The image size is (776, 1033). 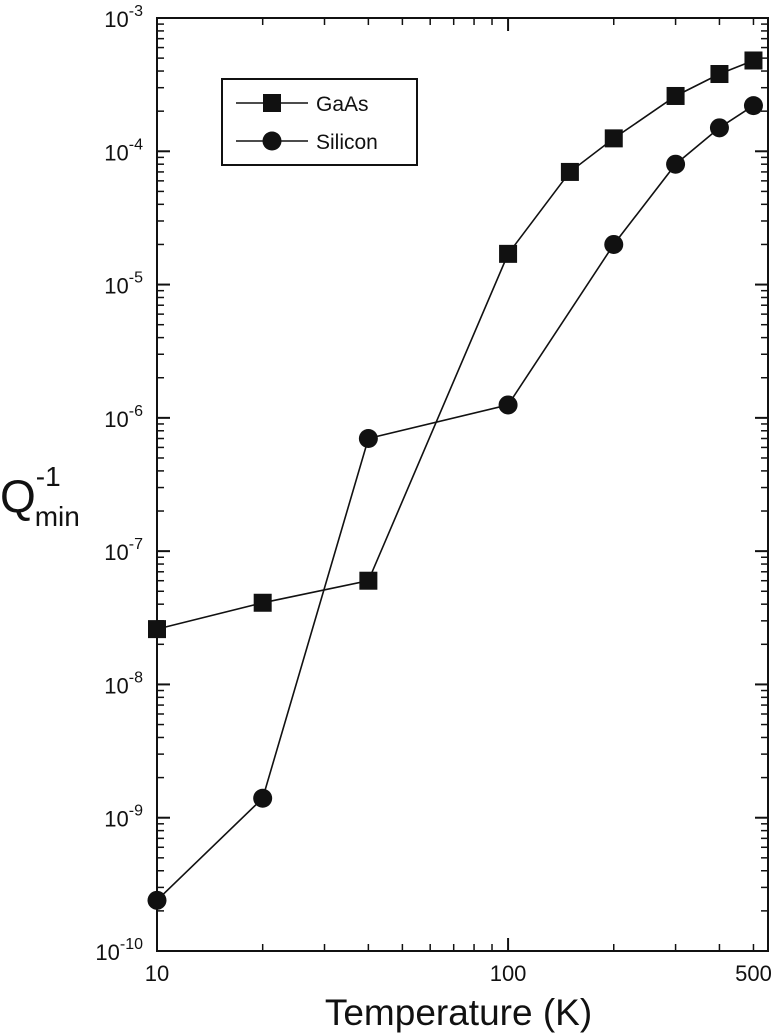 I want to click on legend-label: Silicon, so click(x=347, y=142).